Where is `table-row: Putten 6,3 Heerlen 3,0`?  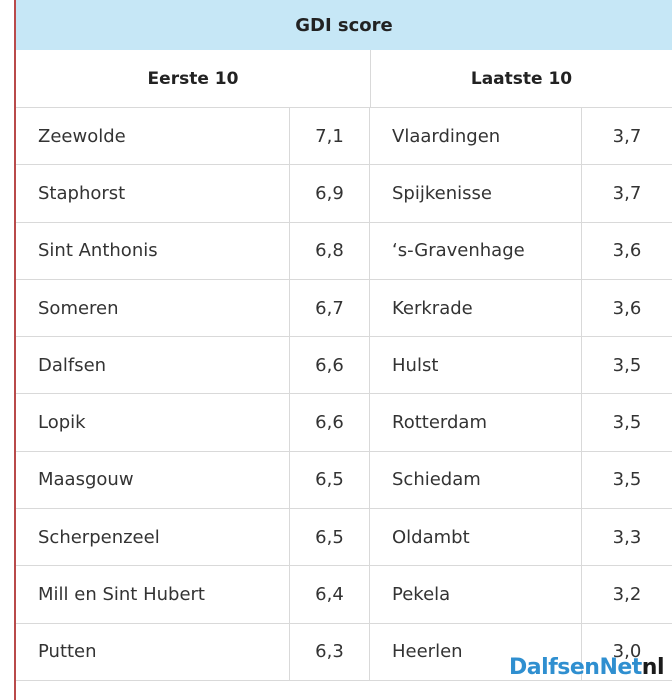
table-row: Putten 6,3 Heerlen 3,0 is located at coordinates (344, 652).